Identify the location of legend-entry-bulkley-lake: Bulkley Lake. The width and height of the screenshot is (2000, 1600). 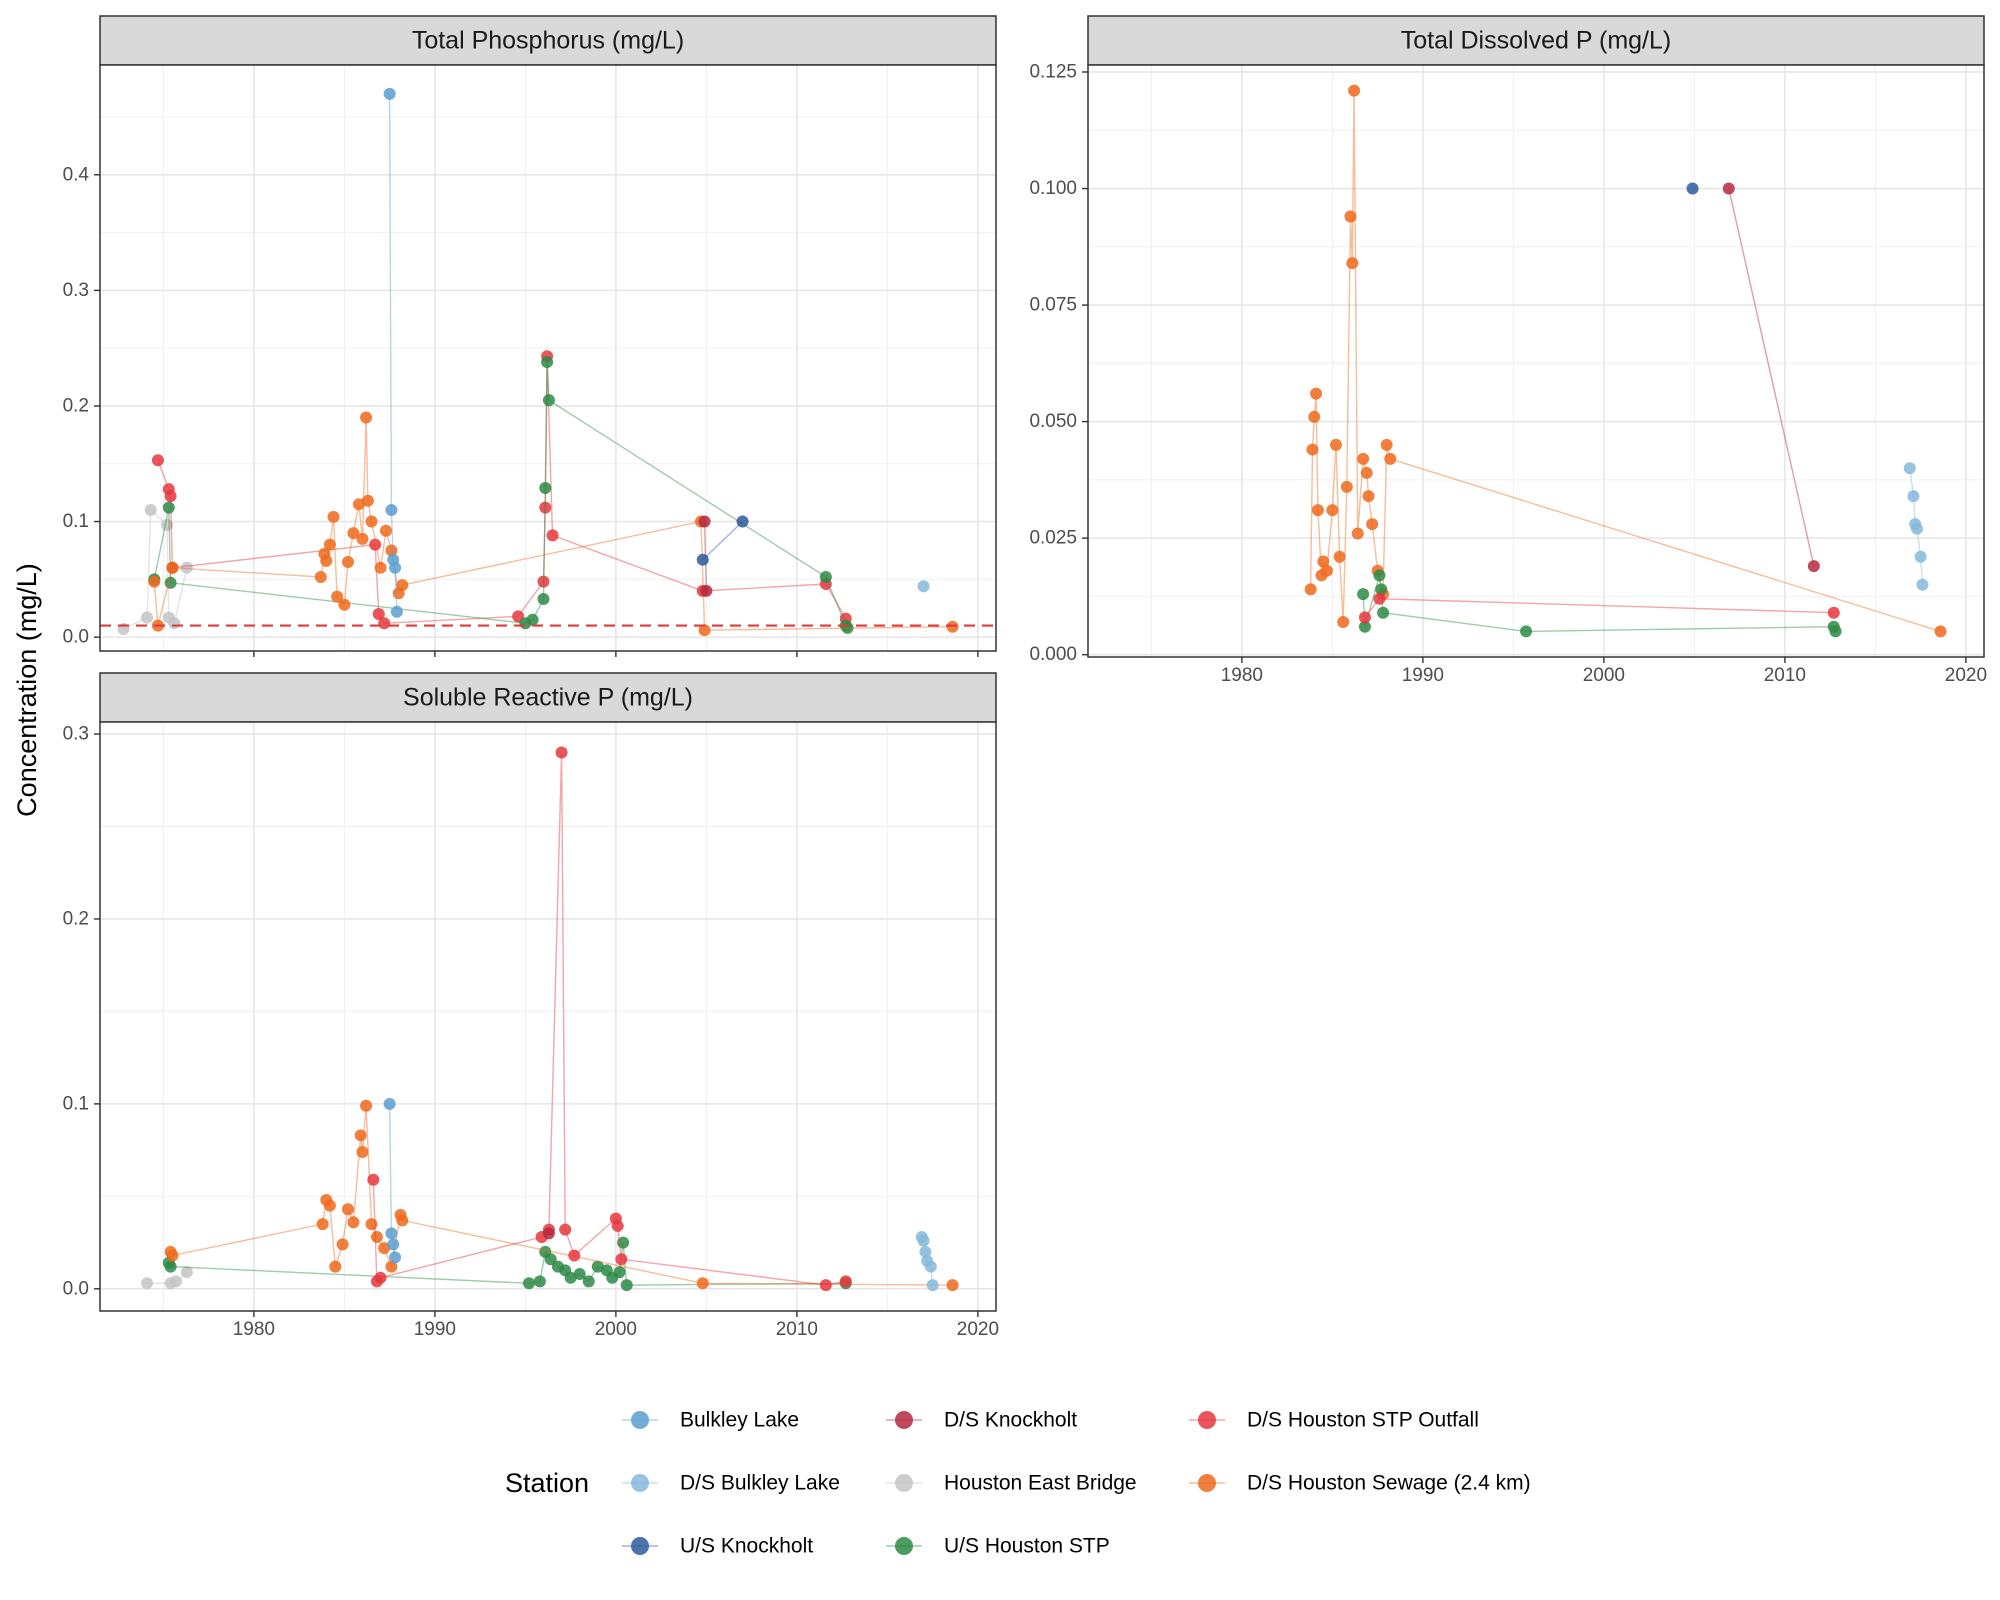
(710, 1420).